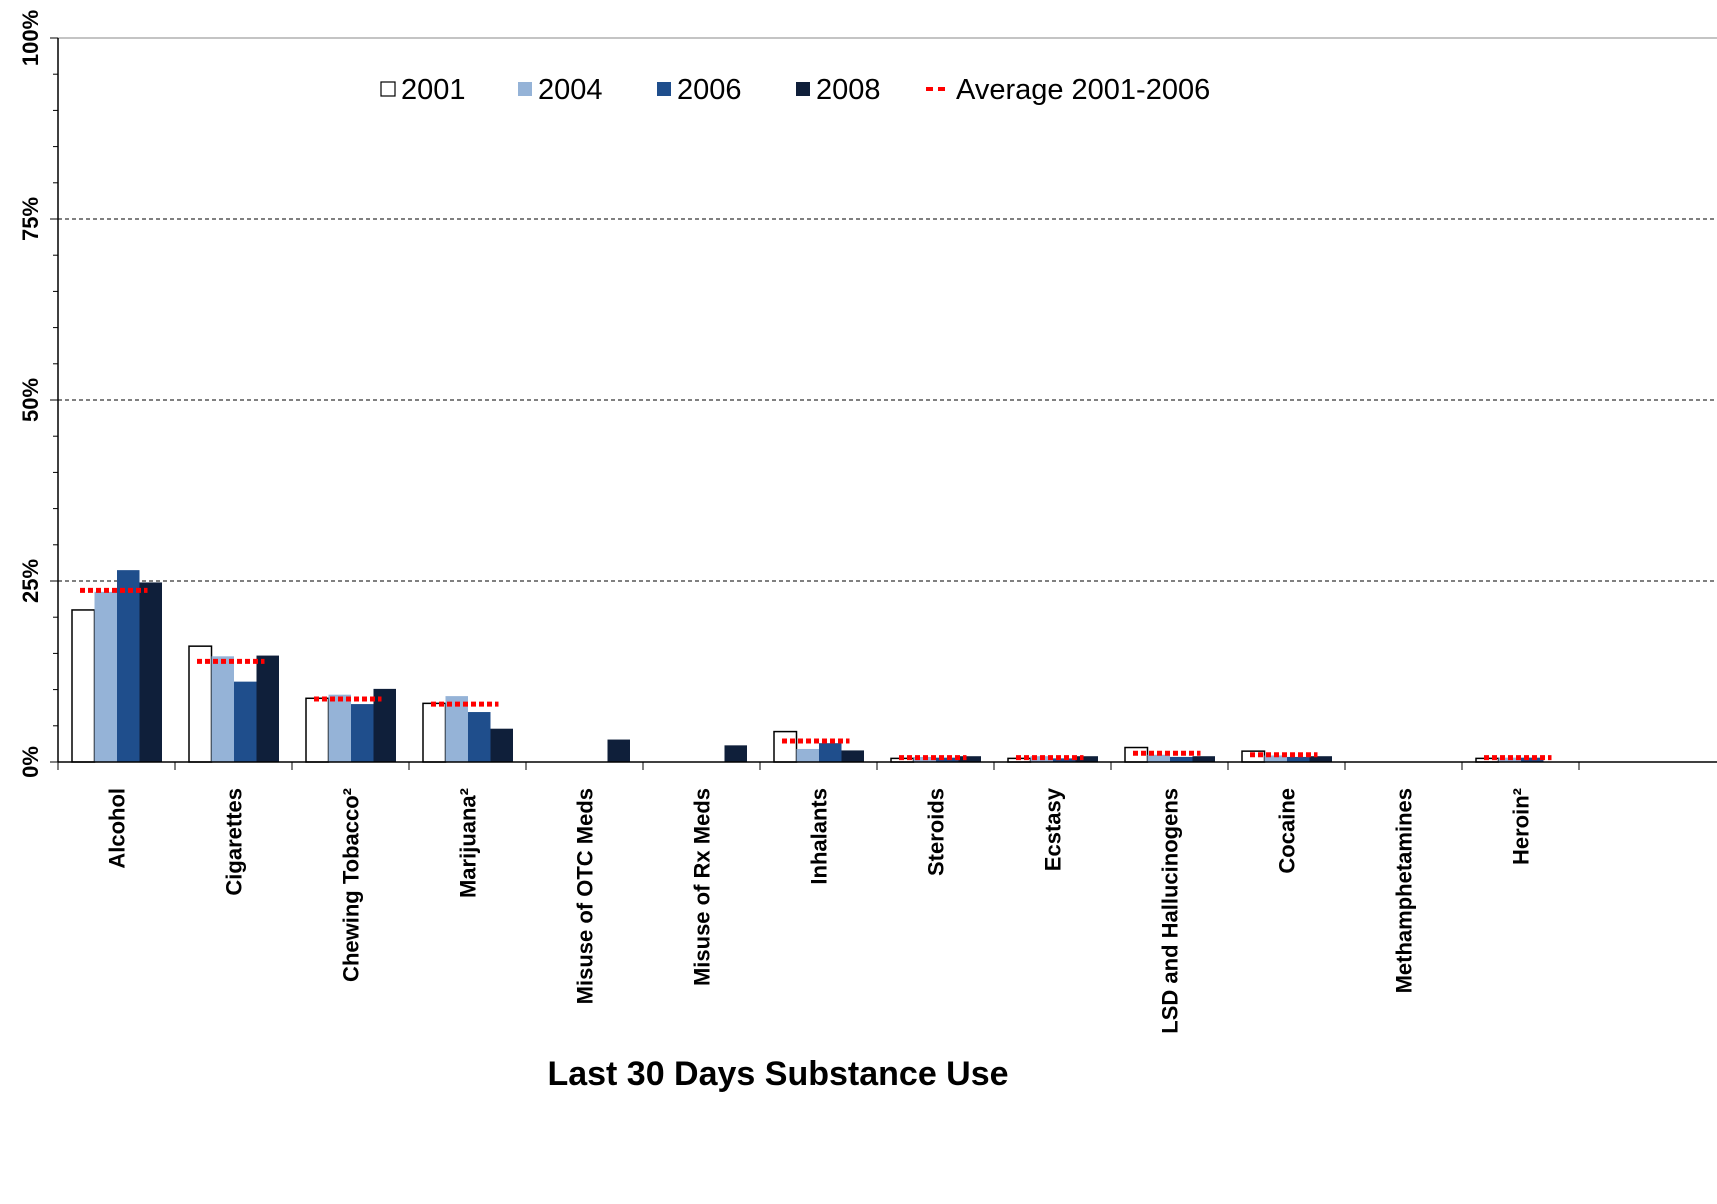 The height and width of the screenshot is (1204, 1717). Describe the element at coordinates (1404, 890) in the screenshot. I see `x-tick-label: Methamphetamines` at that location.